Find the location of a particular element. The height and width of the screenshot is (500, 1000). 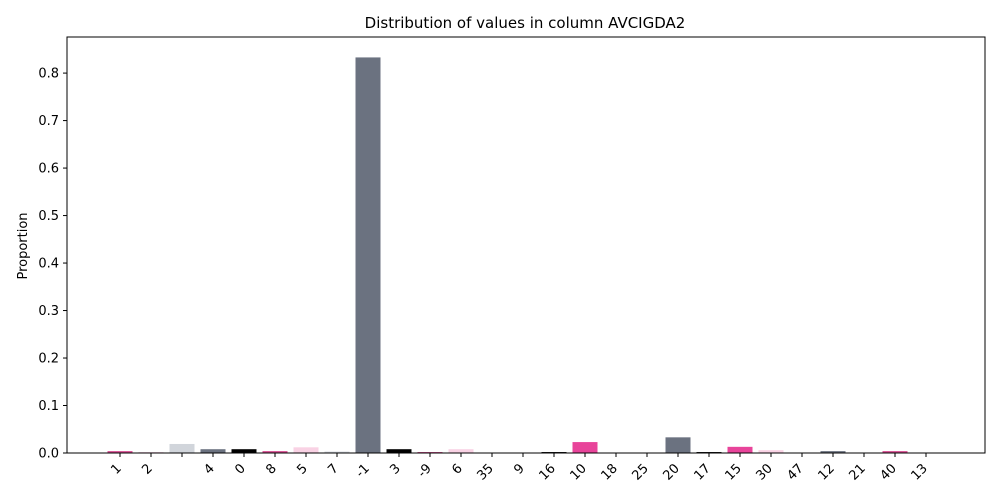

y-axis-label: Proportion is located at coordinates (23, 245).